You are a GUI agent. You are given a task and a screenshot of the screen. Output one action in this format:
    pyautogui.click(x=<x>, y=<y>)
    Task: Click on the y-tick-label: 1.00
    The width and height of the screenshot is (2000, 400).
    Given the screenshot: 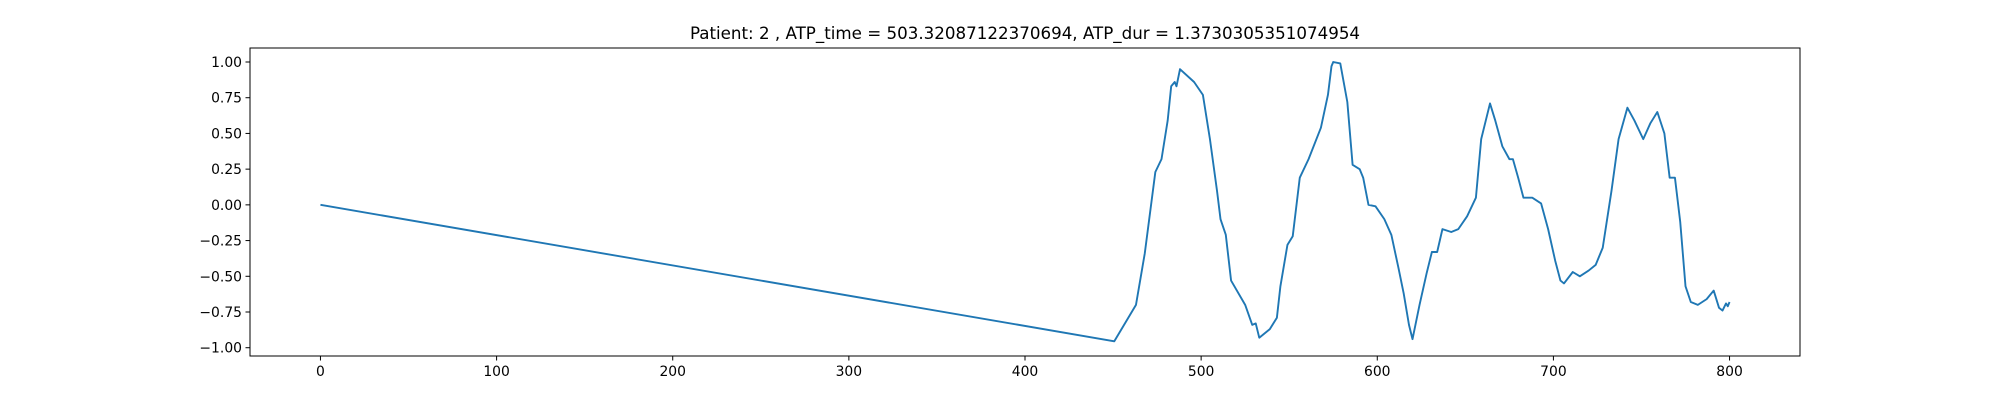 What is the action you would take?
    pyautogui.click(x=226, y=63)
    